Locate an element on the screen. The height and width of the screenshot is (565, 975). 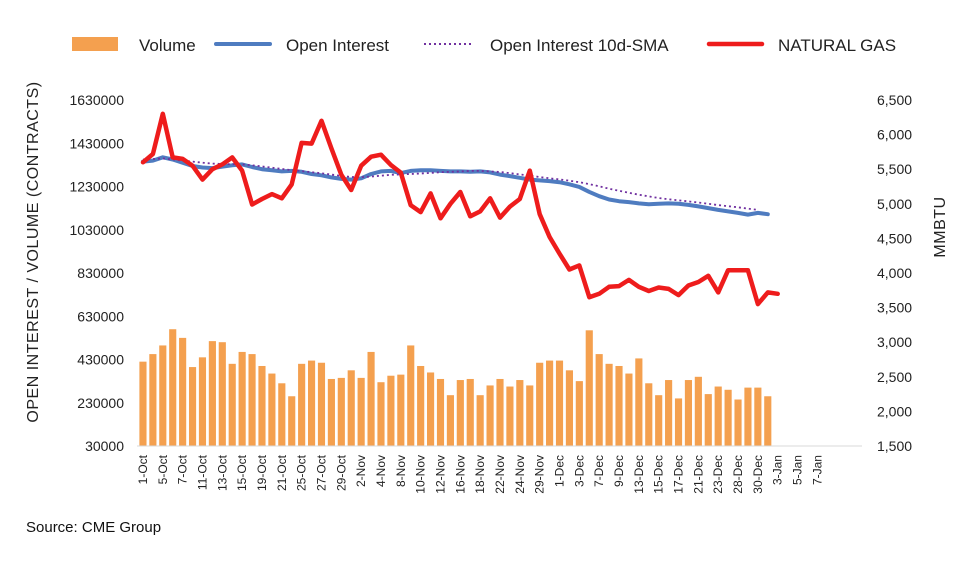
x-tick-label: 24-Nov is located at coordinates (520, 474).